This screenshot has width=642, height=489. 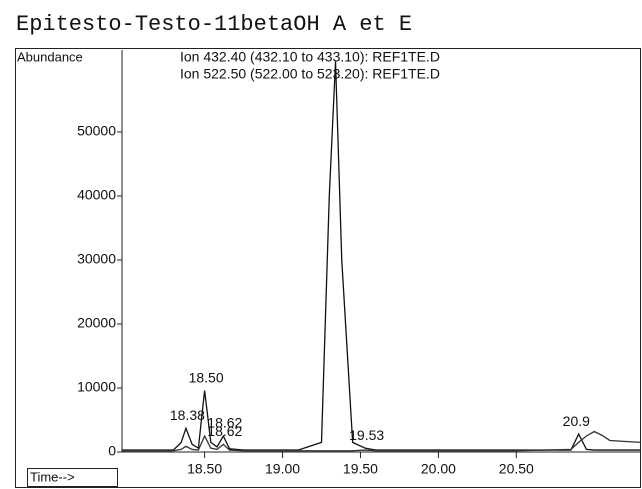 I want to click on y-tick-label: 50000, so click(x=96, y=131).